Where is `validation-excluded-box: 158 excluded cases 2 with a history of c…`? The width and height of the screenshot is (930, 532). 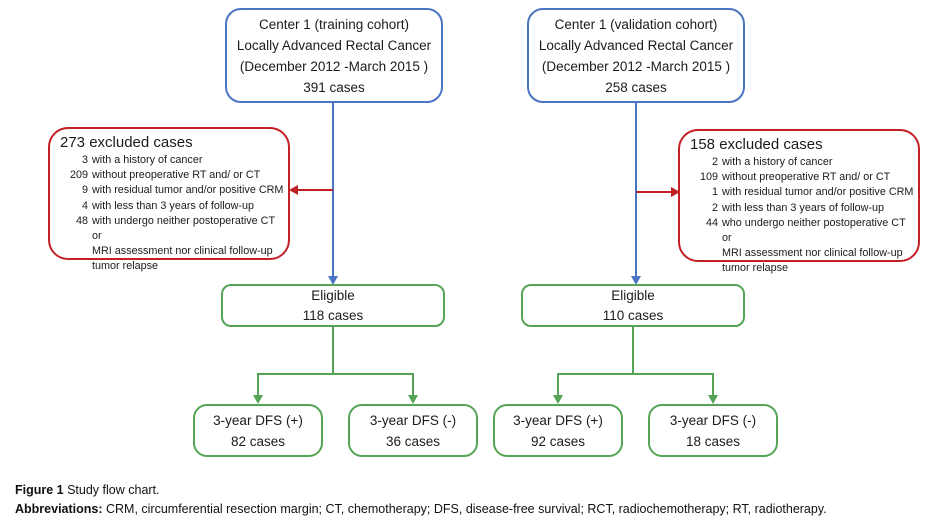
validation-excluded-box: 158 excluded cases 2 with a history of c… is located at coordinates (799, 201).